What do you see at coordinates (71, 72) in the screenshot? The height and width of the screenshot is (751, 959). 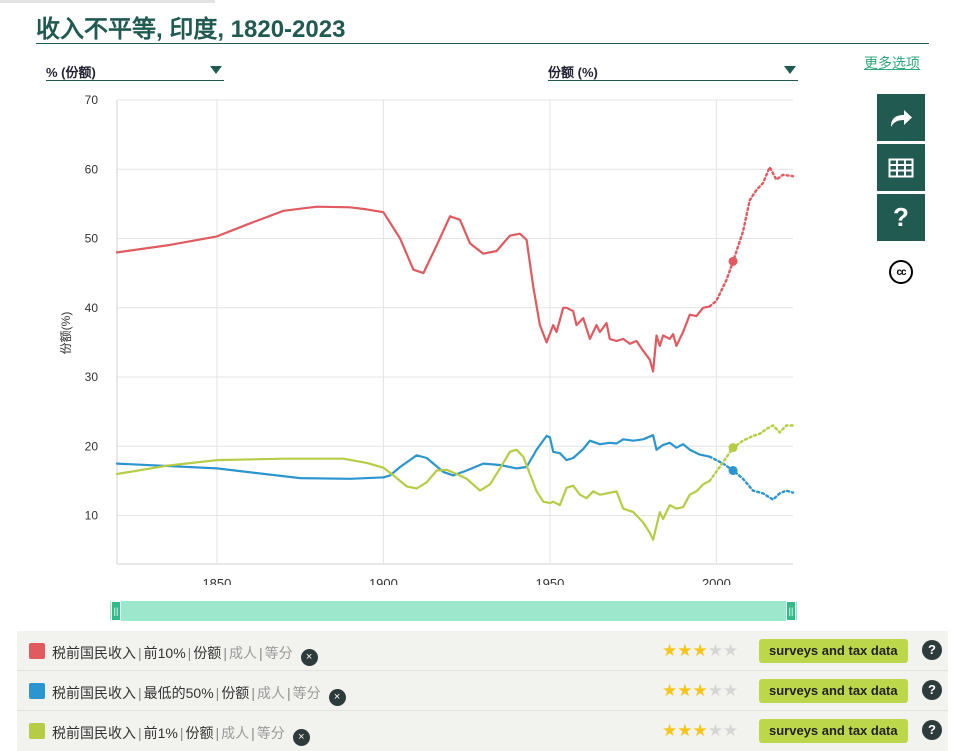 I see `y-unit-dropdown-label: % (份额)` at bounding box center [71, 72].